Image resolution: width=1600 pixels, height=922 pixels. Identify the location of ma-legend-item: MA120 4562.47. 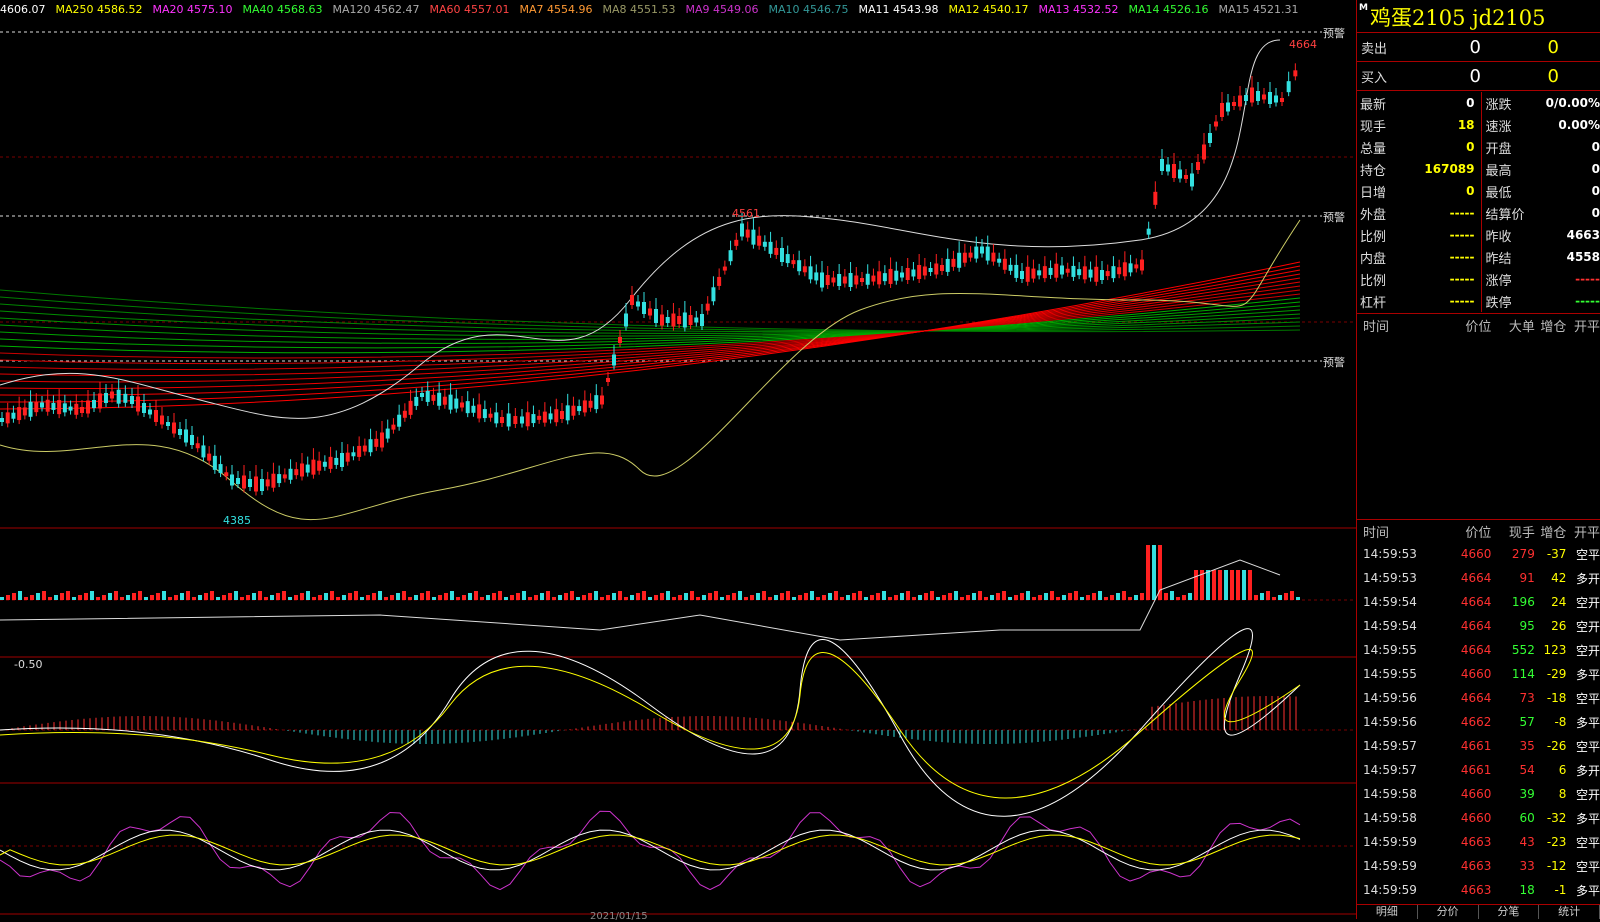
(376, 9).